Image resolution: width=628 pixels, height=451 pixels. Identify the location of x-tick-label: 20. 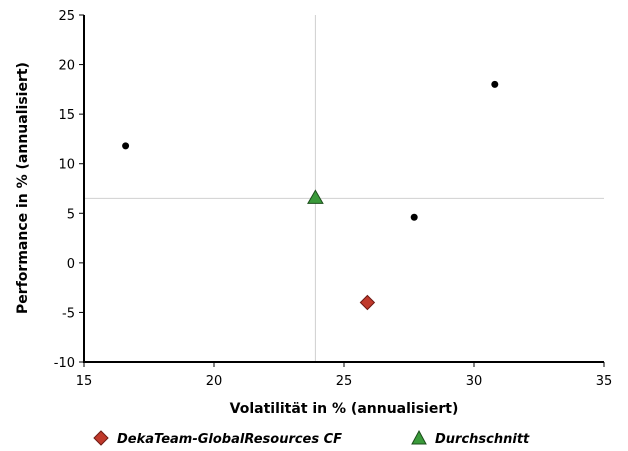
(214, 381).